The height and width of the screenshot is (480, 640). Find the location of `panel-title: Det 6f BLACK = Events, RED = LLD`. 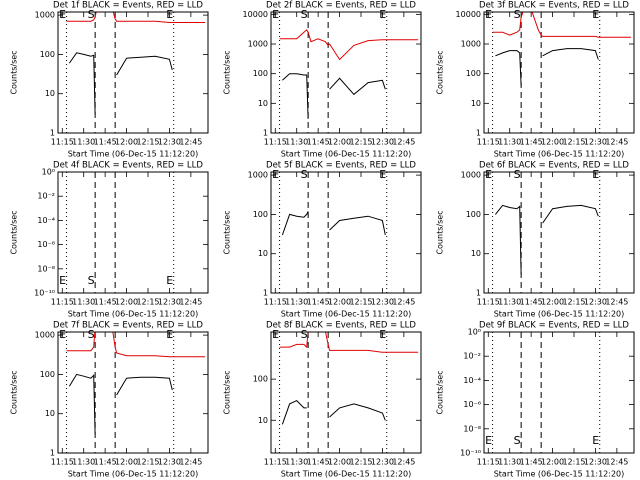

panel-title: Det 6f BLACK = Events, RED = LLD is located at coordinates (554, 166).